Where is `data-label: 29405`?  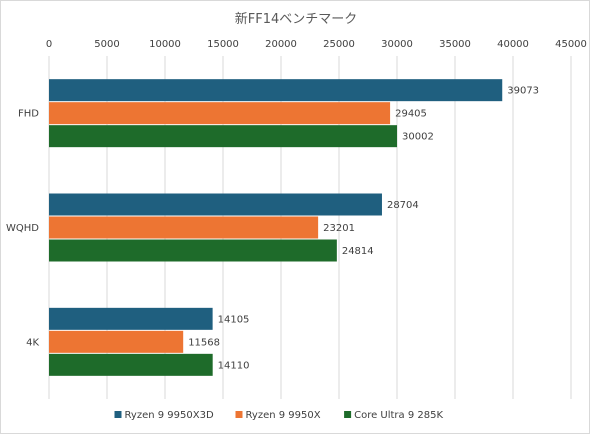 data-label: 29405 is located at coordinates (411, 114).